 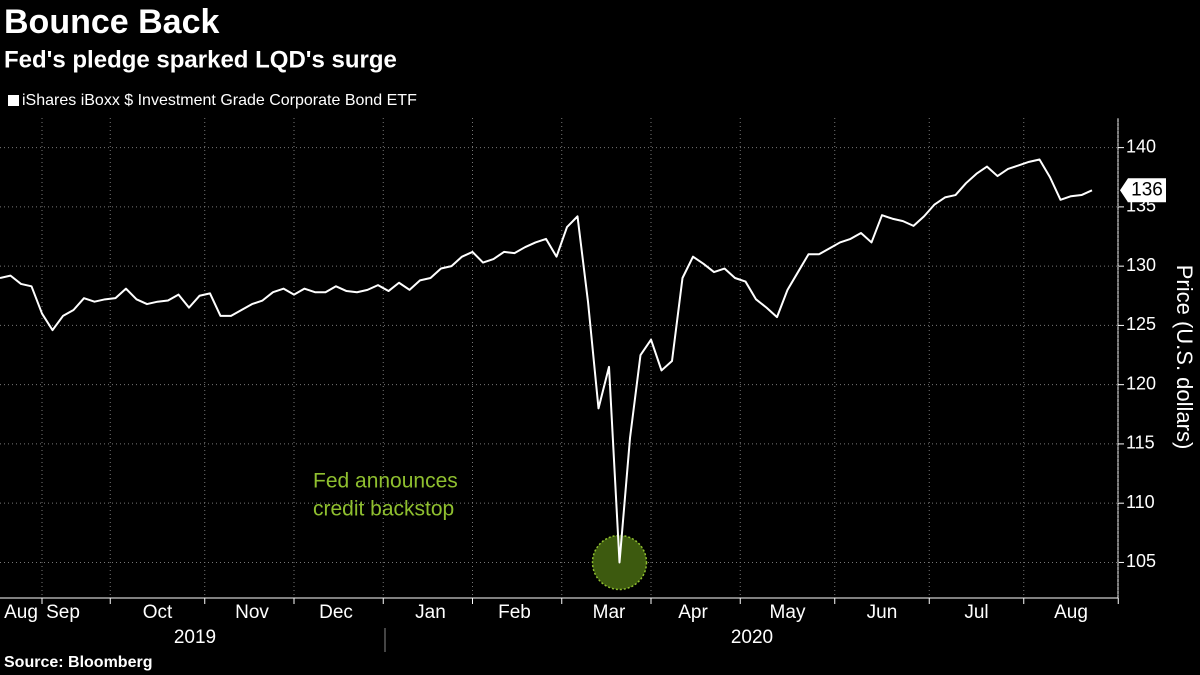 I want to click on y-tick-label: 125, so click(x=1141, y=324).